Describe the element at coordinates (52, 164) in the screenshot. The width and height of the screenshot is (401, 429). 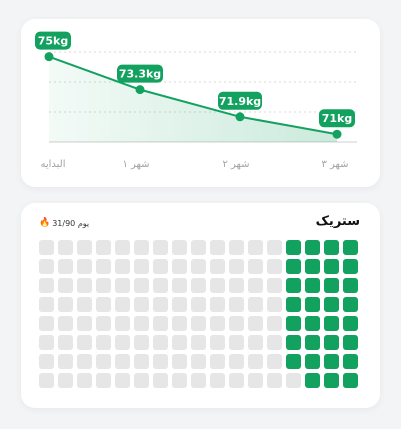
I see `x-tick-label: البدايه` at that location.